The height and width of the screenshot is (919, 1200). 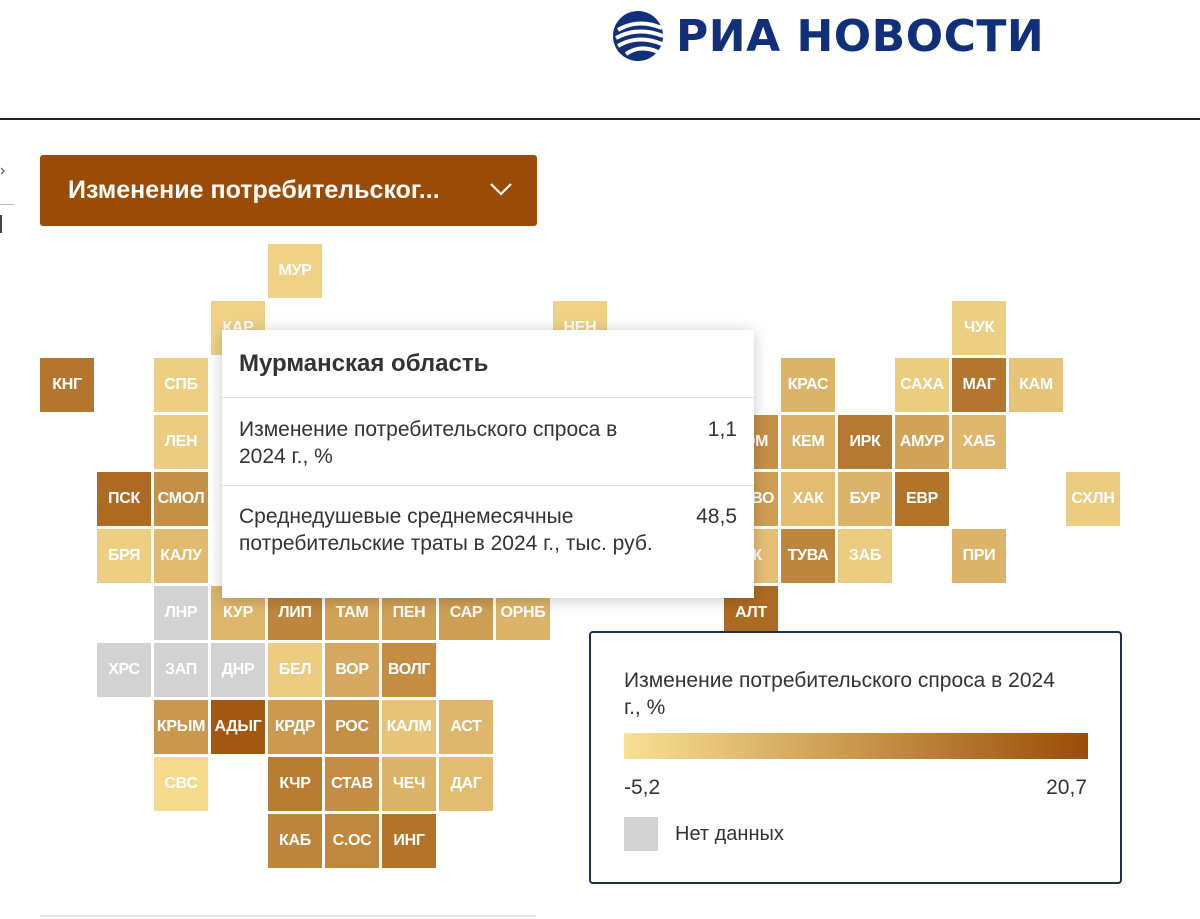 What do you see at coordinates (302, 317) in the screenshot?
I see `tooltip-pointer` at bounding box center [302, 317].